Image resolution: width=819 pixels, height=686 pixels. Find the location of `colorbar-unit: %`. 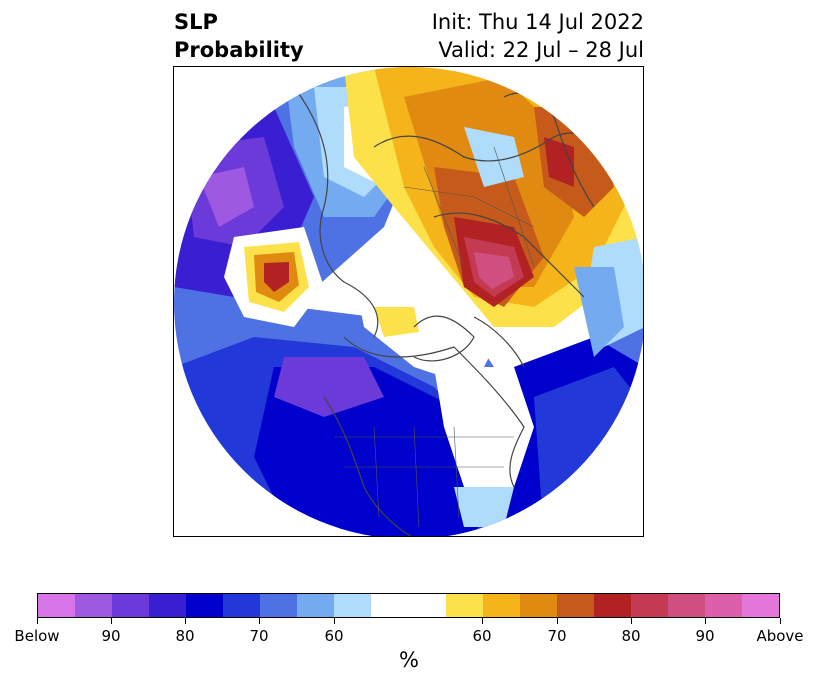

colorbar-unit: % is located at coordinates (409, 660).